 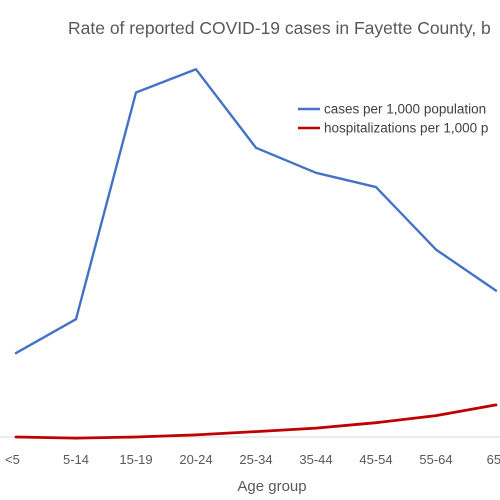 I want to click on x-axis-ticks: <5 5-14 15-19 20-24 25-34 35-44 45-54 55-64 65-, so click(x=252, y=459).